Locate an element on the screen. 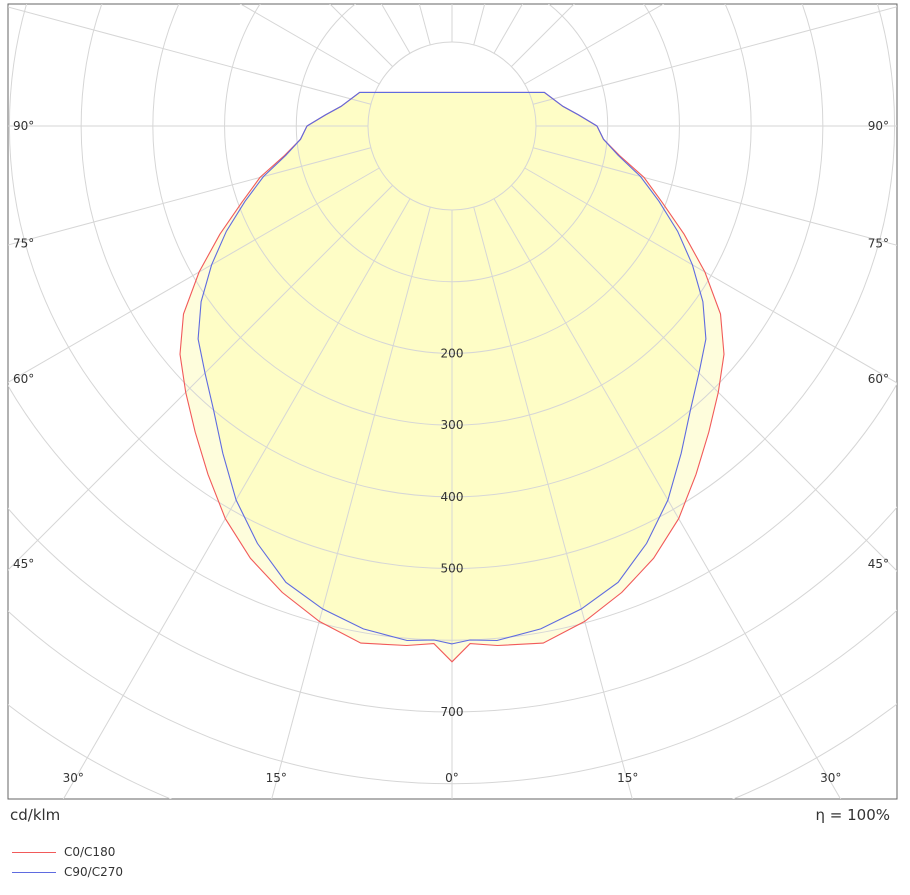  radial-label-700: 700 is located at coordinates (452, 712).